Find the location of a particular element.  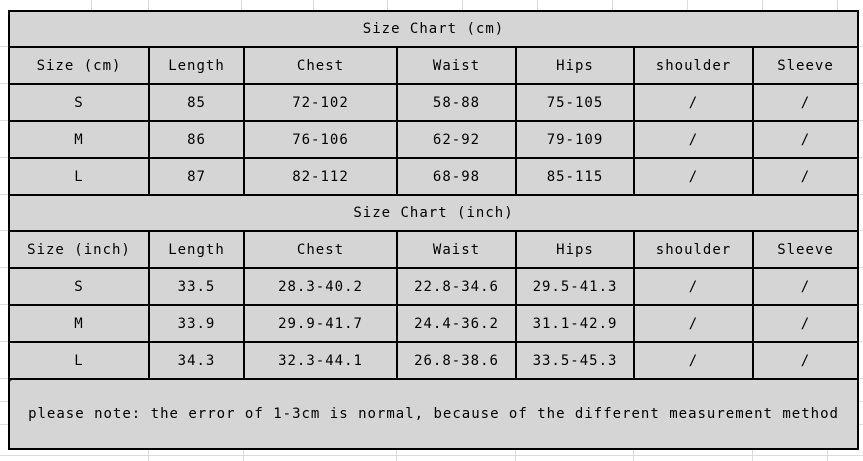

cell: 79-109 is located at coordinates (575, 139).